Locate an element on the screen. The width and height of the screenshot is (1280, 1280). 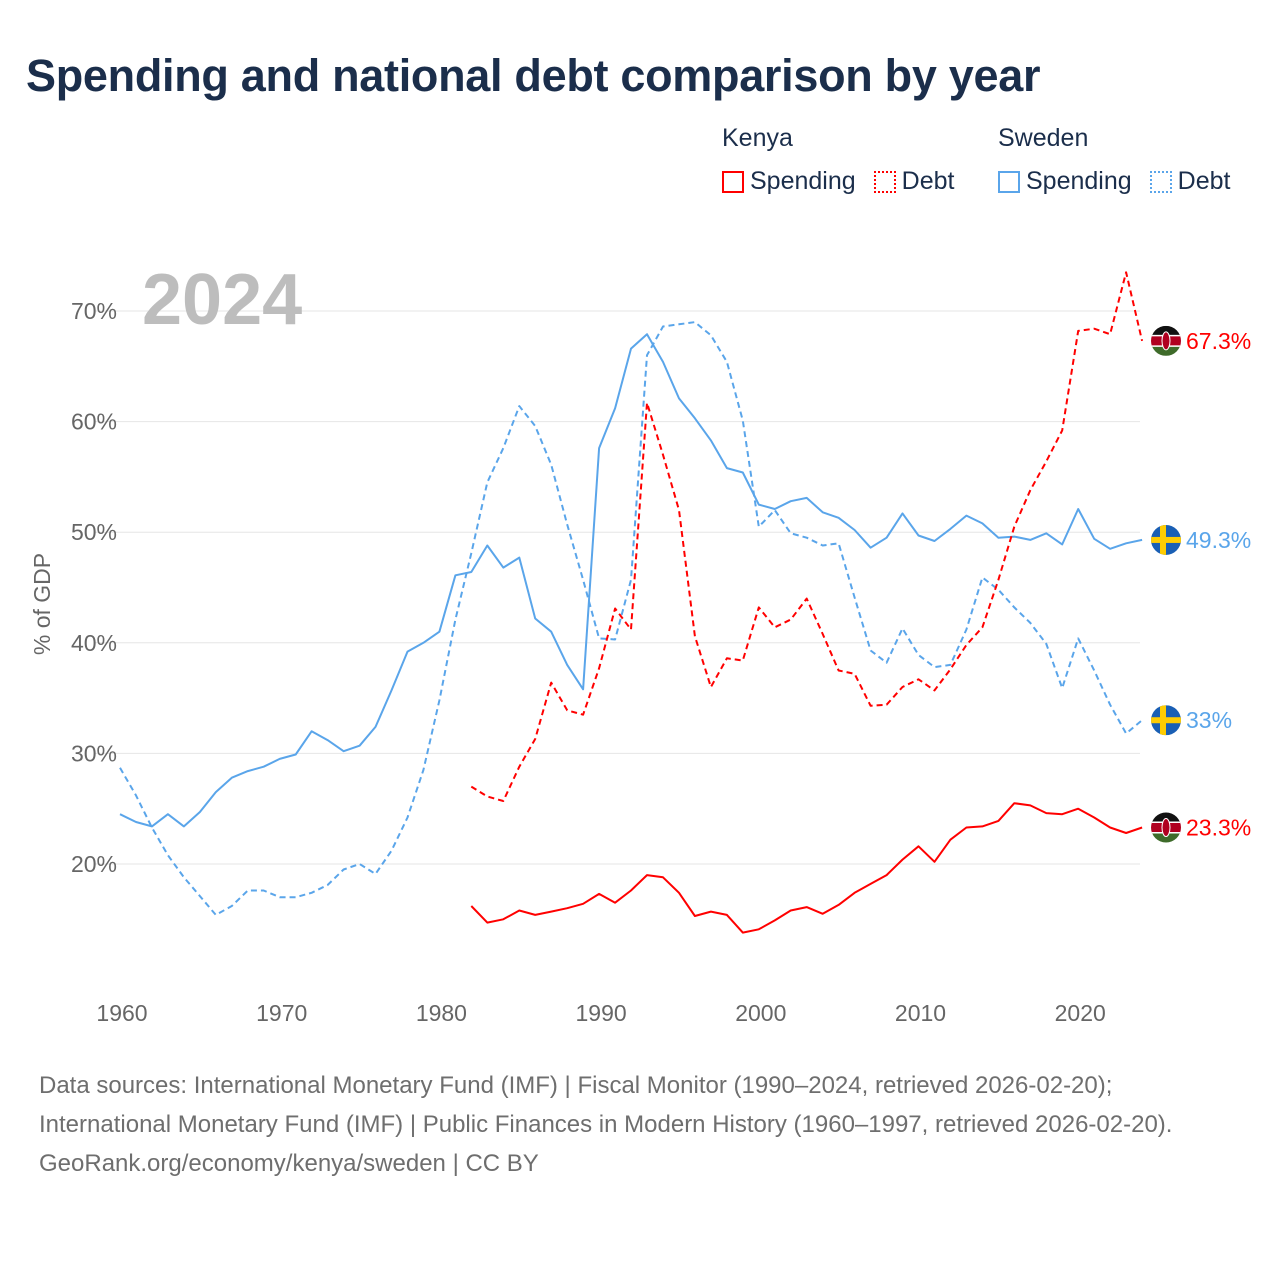
end-value-label: 67.3% is located at coordinates (1218, 341).